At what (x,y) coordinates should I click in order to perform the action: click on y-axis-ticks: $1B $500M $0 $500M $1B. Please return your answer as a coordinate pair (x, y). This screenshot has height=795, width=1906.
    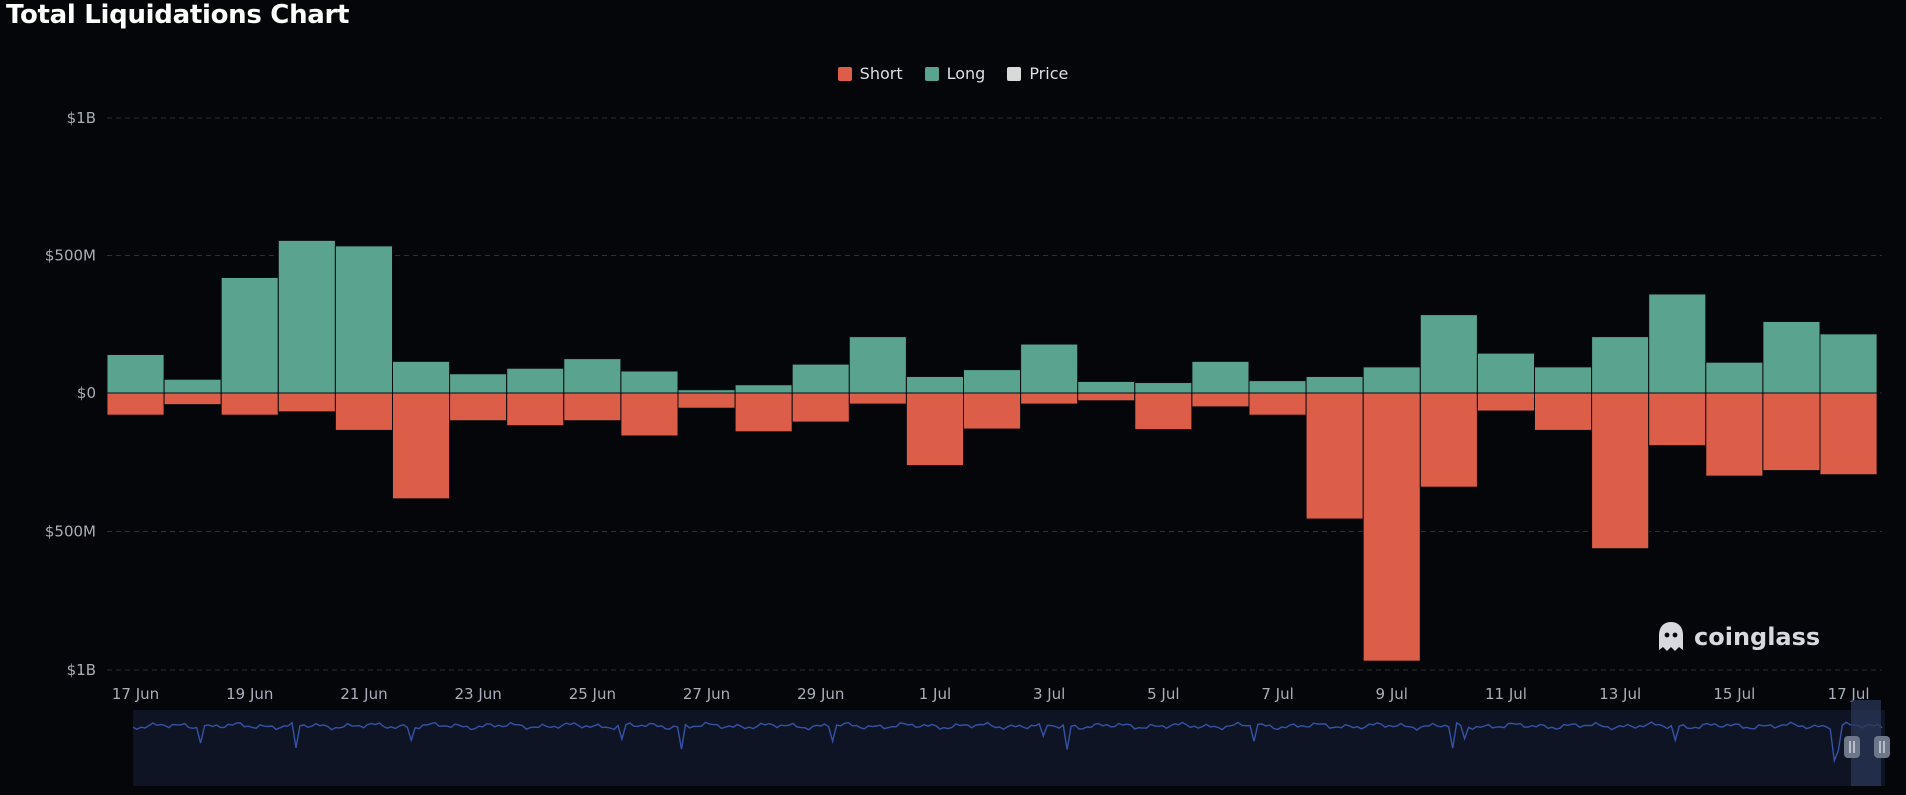
    Looking at the image, I should click on (70, 394).